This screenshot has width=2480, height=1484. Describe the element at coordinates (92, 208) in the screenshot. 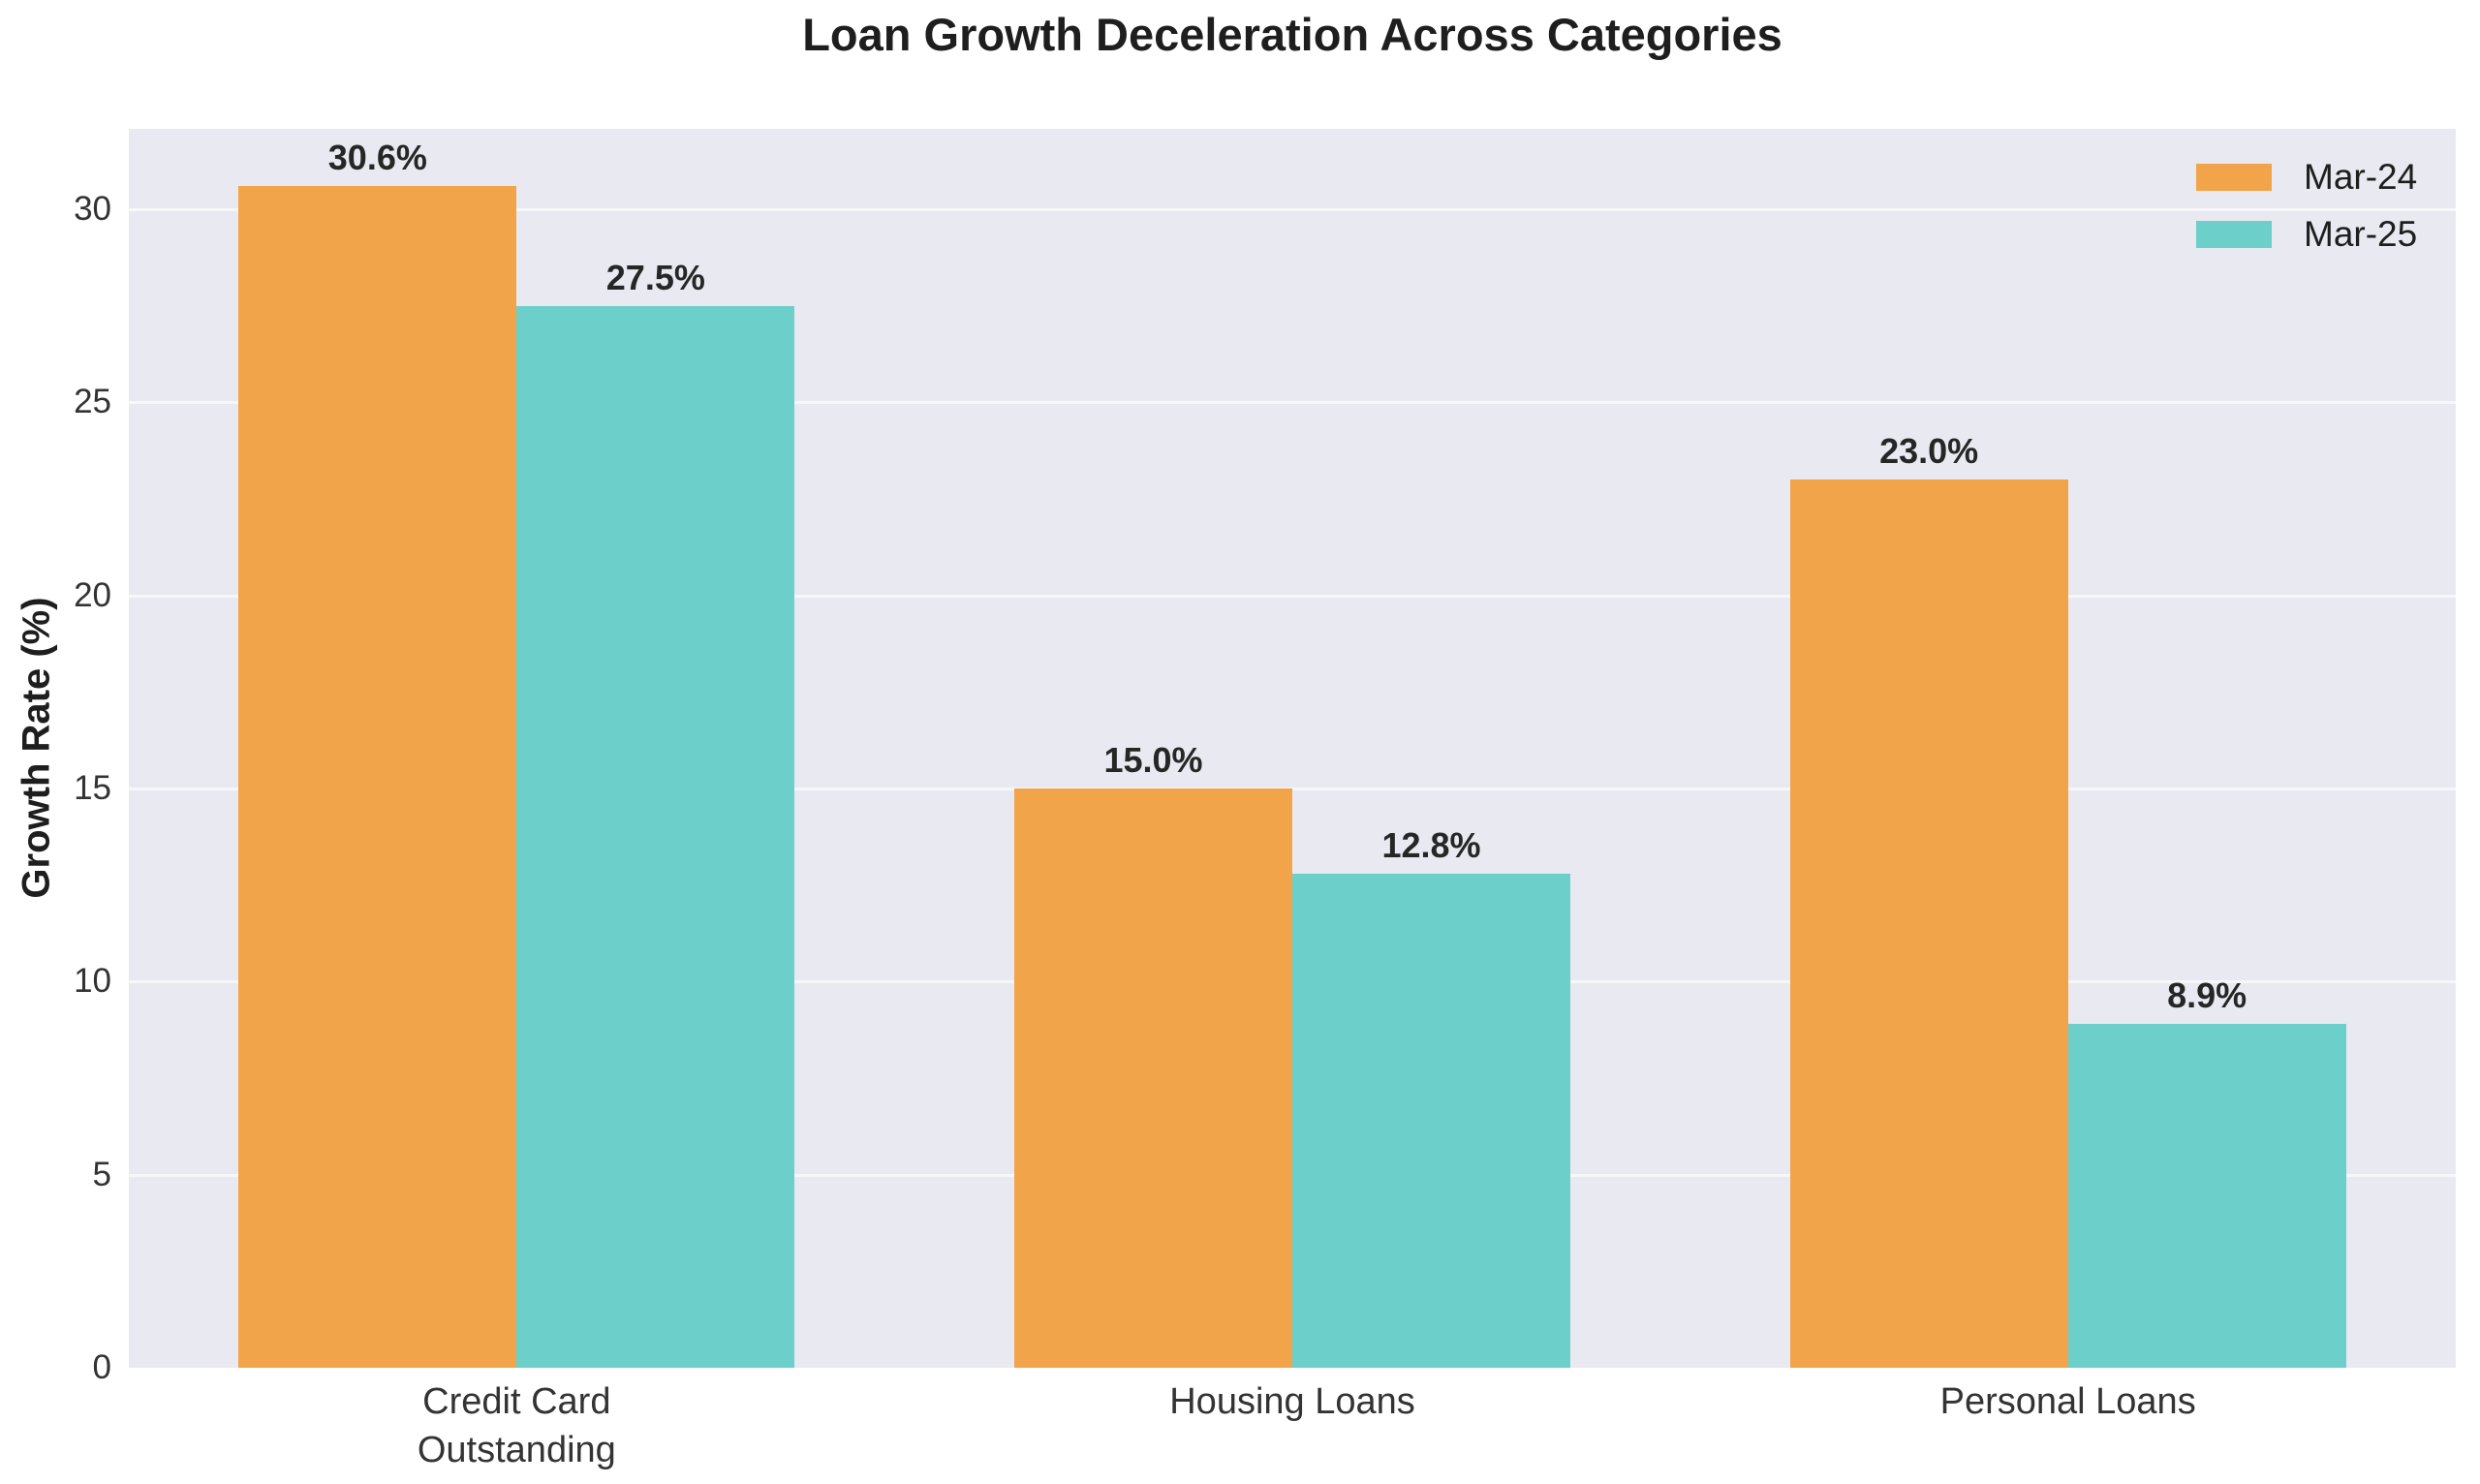

I see `y-tick-label: 30` at that location.